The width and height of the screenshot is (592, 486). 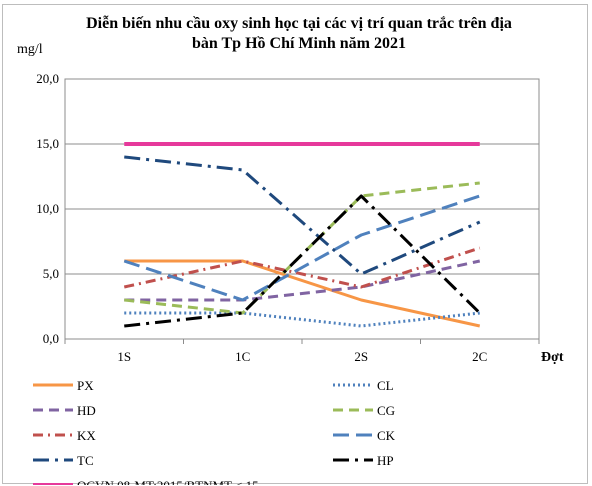 I want to click on legend-item: QCVN 08-MT:2015/BTNMT < 15, so click(x=146, y=481).